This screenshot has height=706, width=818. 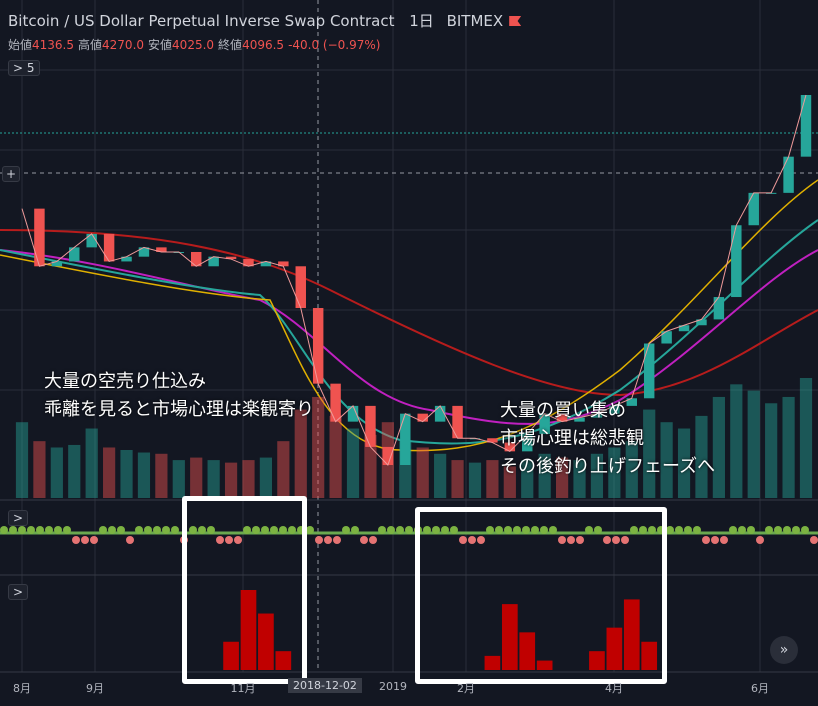 What do you see at coordinates (393, 686) in the screenshot?
I see `x-axis-label: 2019` at bounding box center [393, 686].